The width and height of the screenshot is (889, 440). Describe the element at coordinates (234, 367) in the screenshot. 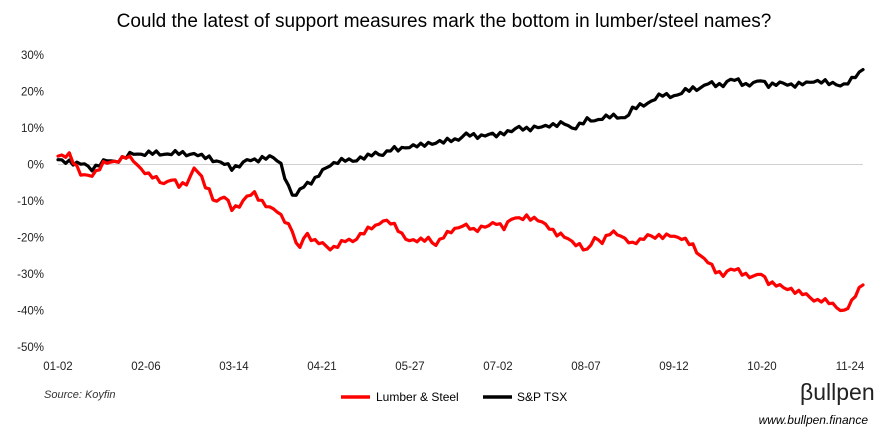

I see `x-tick-label: 03-14` at that location.